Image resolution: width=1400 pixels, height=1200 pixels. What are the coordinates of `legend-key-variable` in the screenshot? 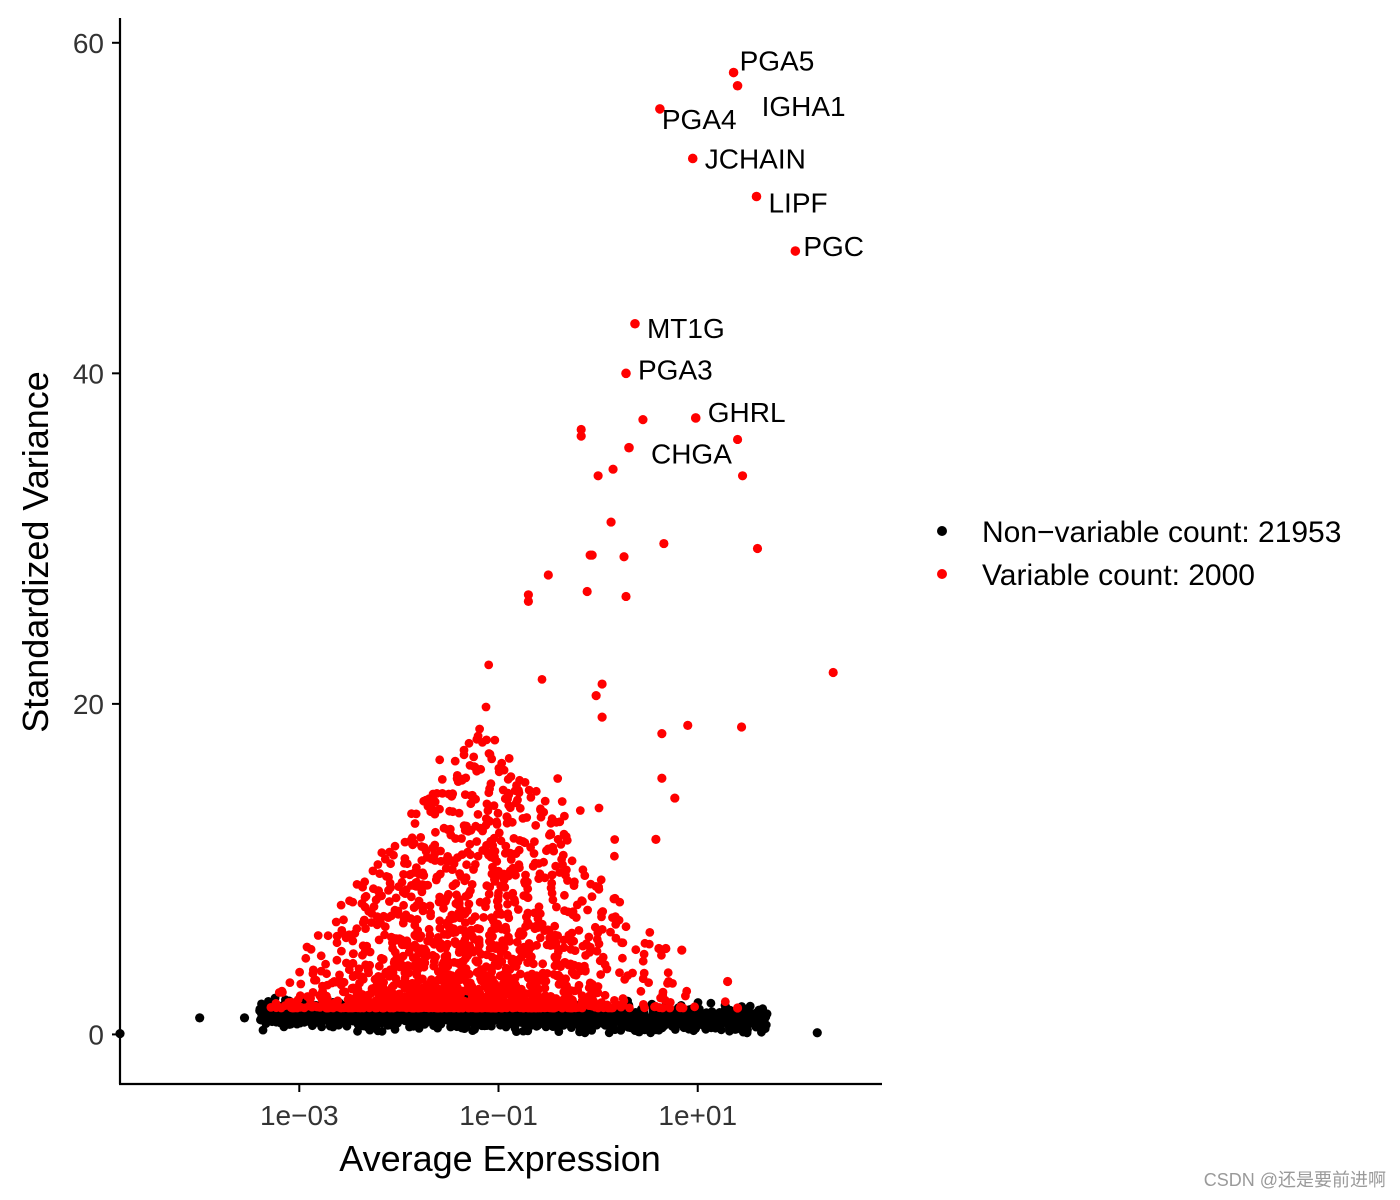 It's located at (942, 574).